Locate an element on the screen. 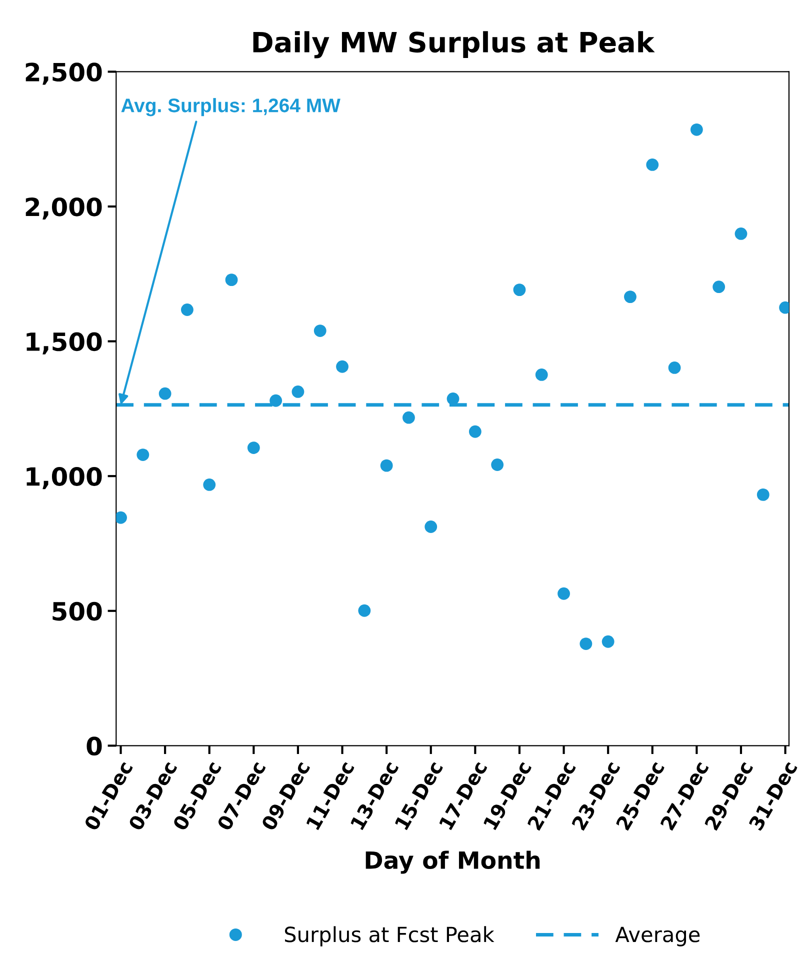 The image size is (801, 956). y-tick-label: 2,500 is located at coordinates (64, 73).